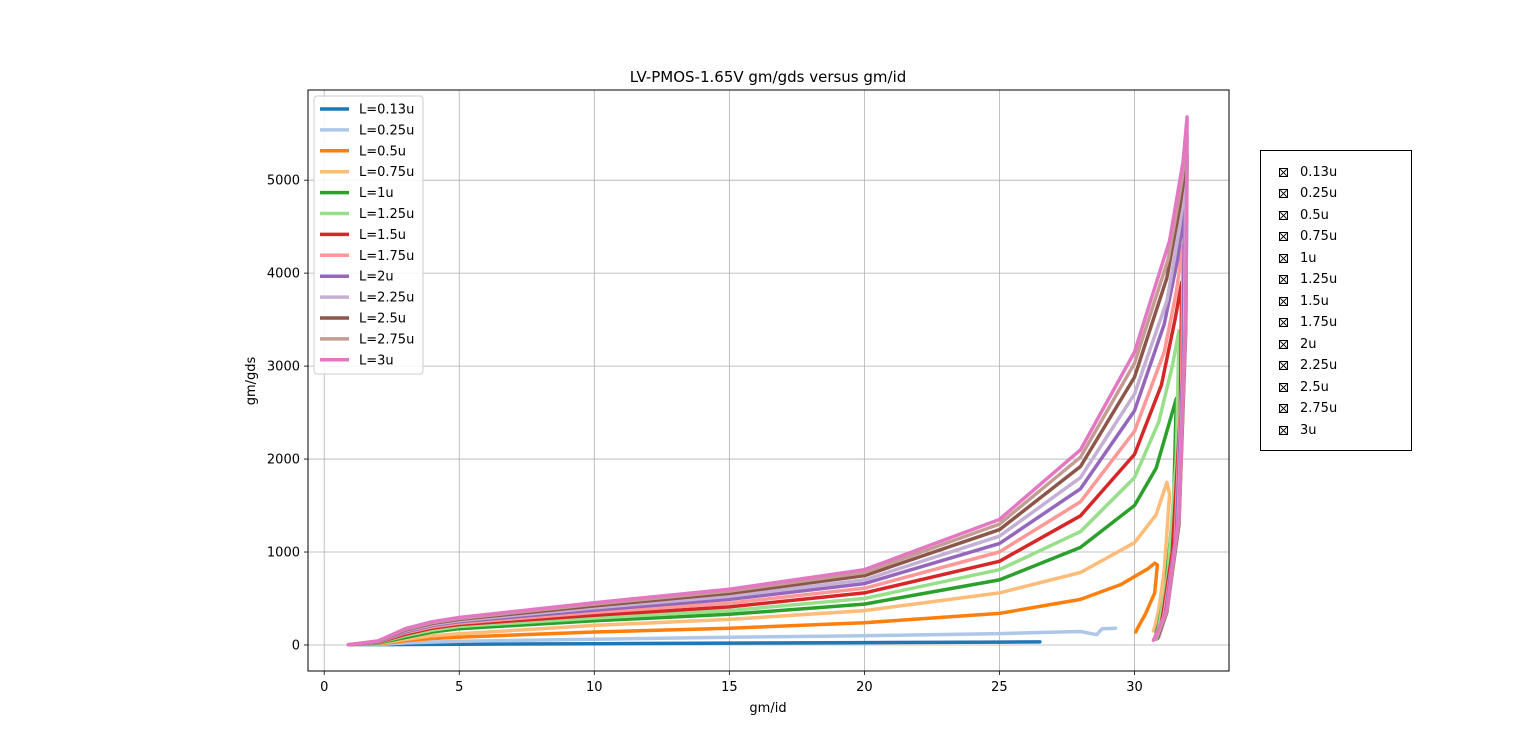 Image resolution: width=1536 pixels, height=754 pixels. What do you see at coordinates (283, 274) in the screenshot?
I see `y-tick-label: 4000` at bounding box center [283, 274].